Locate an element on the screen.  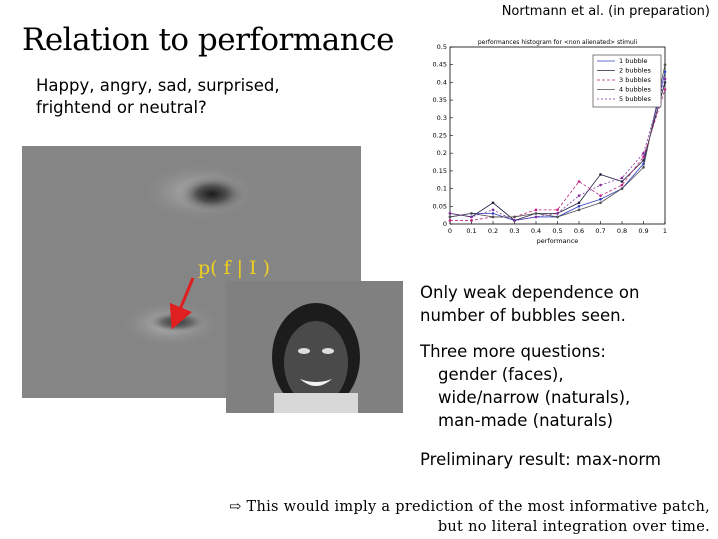
smile is located at coordinates (316, 382).